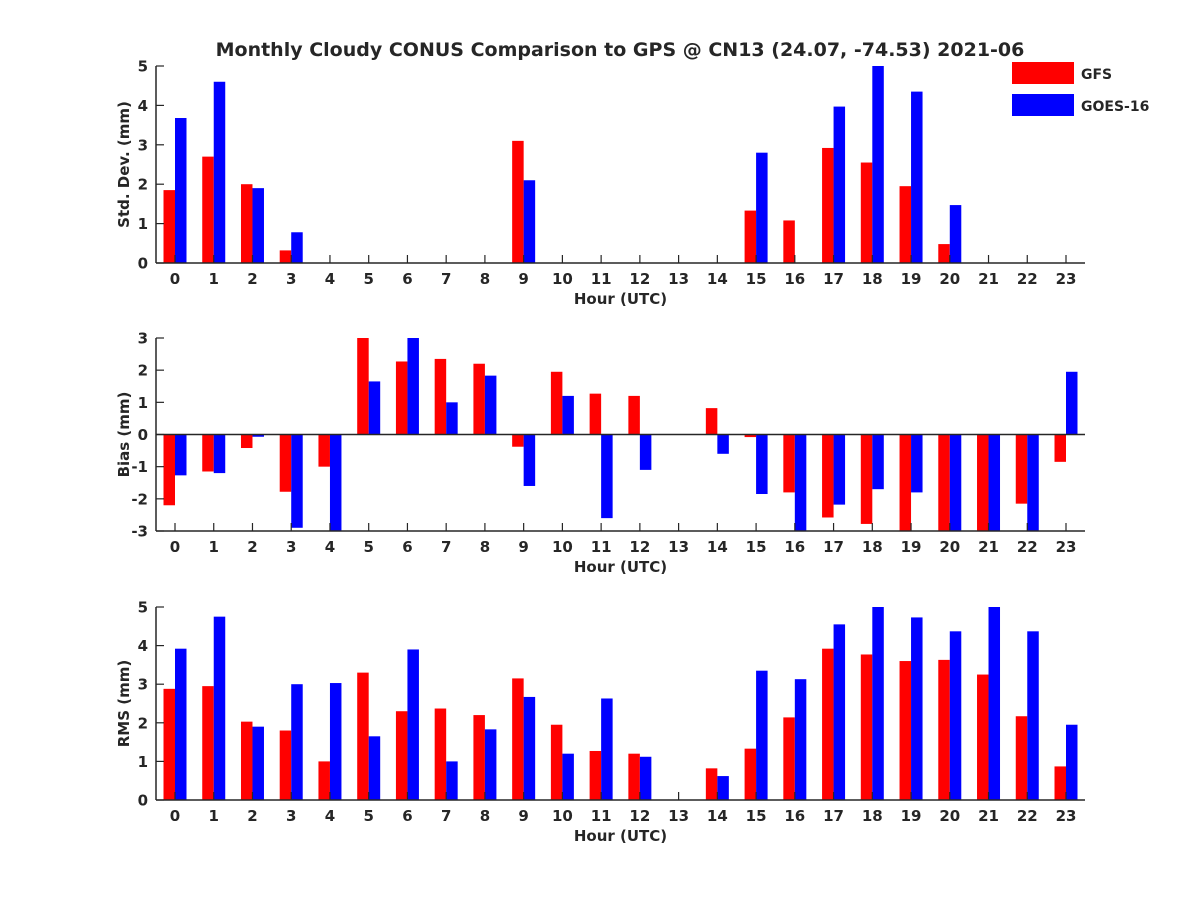 This screenshot has height=900, width=1200. I want to click on x-tick-label: 7, so click(446, 279).